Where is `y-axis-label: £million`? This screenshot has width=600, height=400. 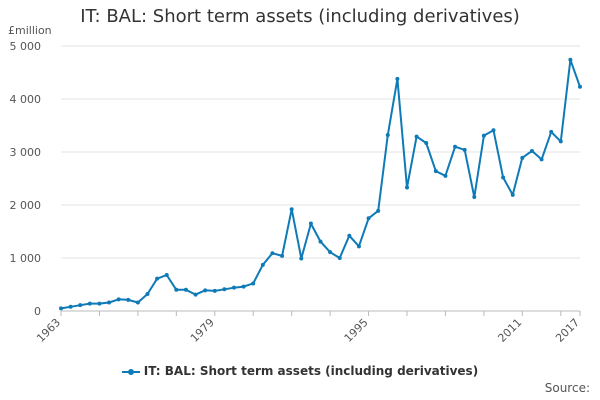 y-axis-label: £million is located at coordinates (30, 30).